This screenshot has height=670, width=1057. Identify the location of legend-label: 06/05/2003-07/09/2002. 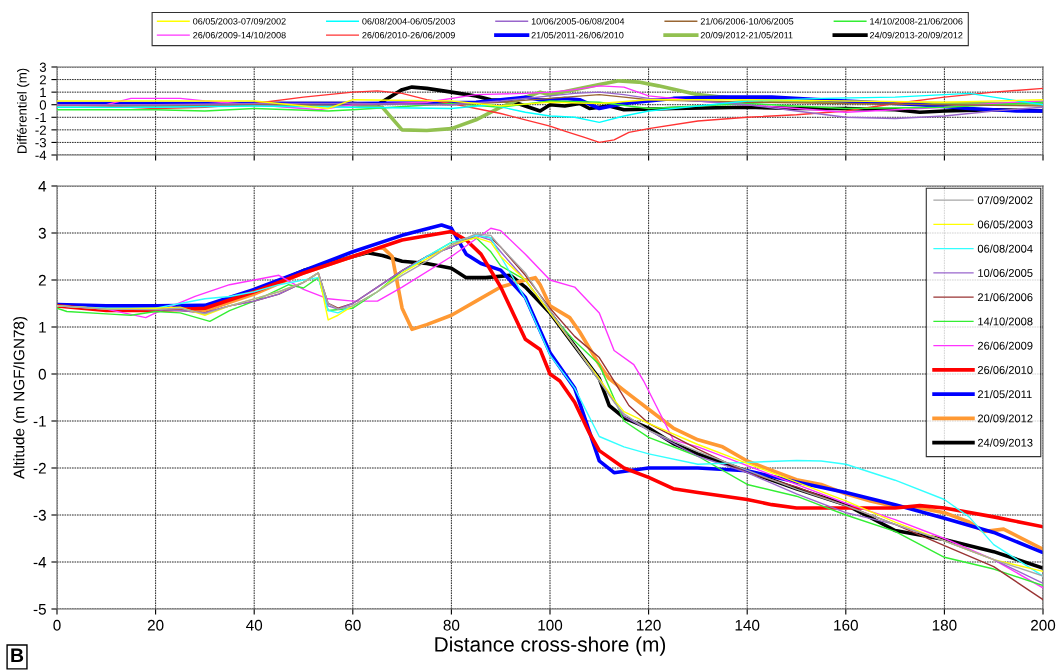
(239, 21).